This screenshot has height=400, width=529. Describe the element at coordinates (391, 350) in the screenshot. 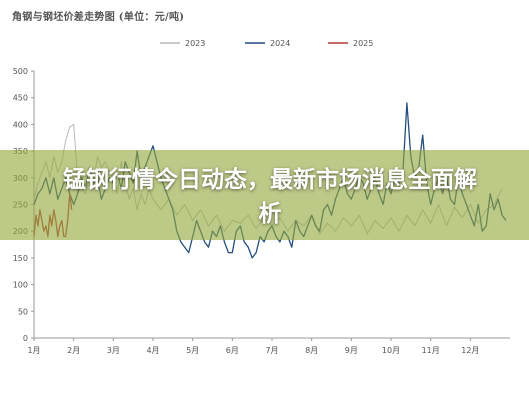

I see `x-tick-label: 10月` at that location.